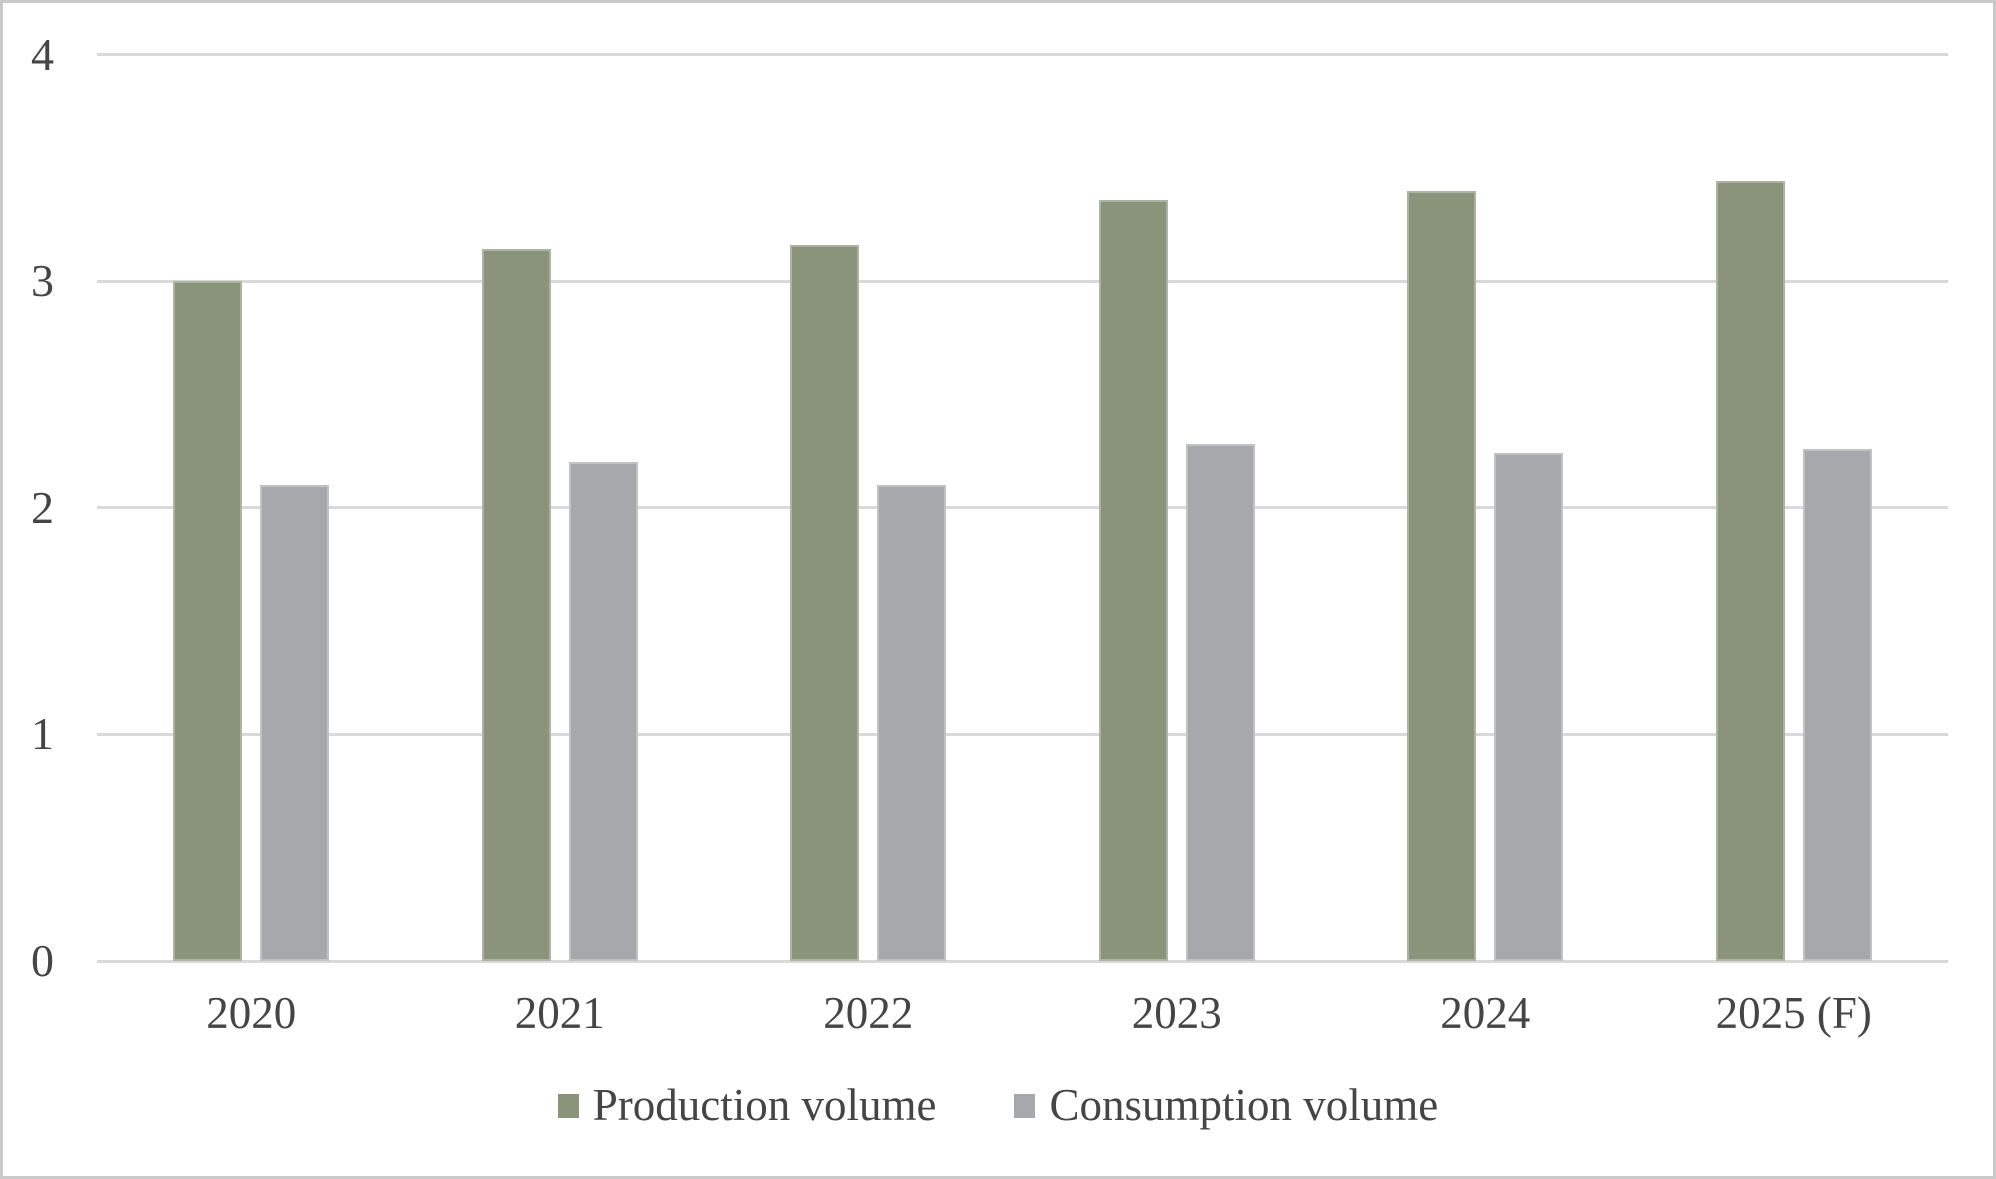 The width and height of the screenshot is (1996, 1179). What do you see at coordinates (868, 1013) in the screenshot?
I see `x-axis-category-label-2022: 2022` at bounding box center [868, 1013].